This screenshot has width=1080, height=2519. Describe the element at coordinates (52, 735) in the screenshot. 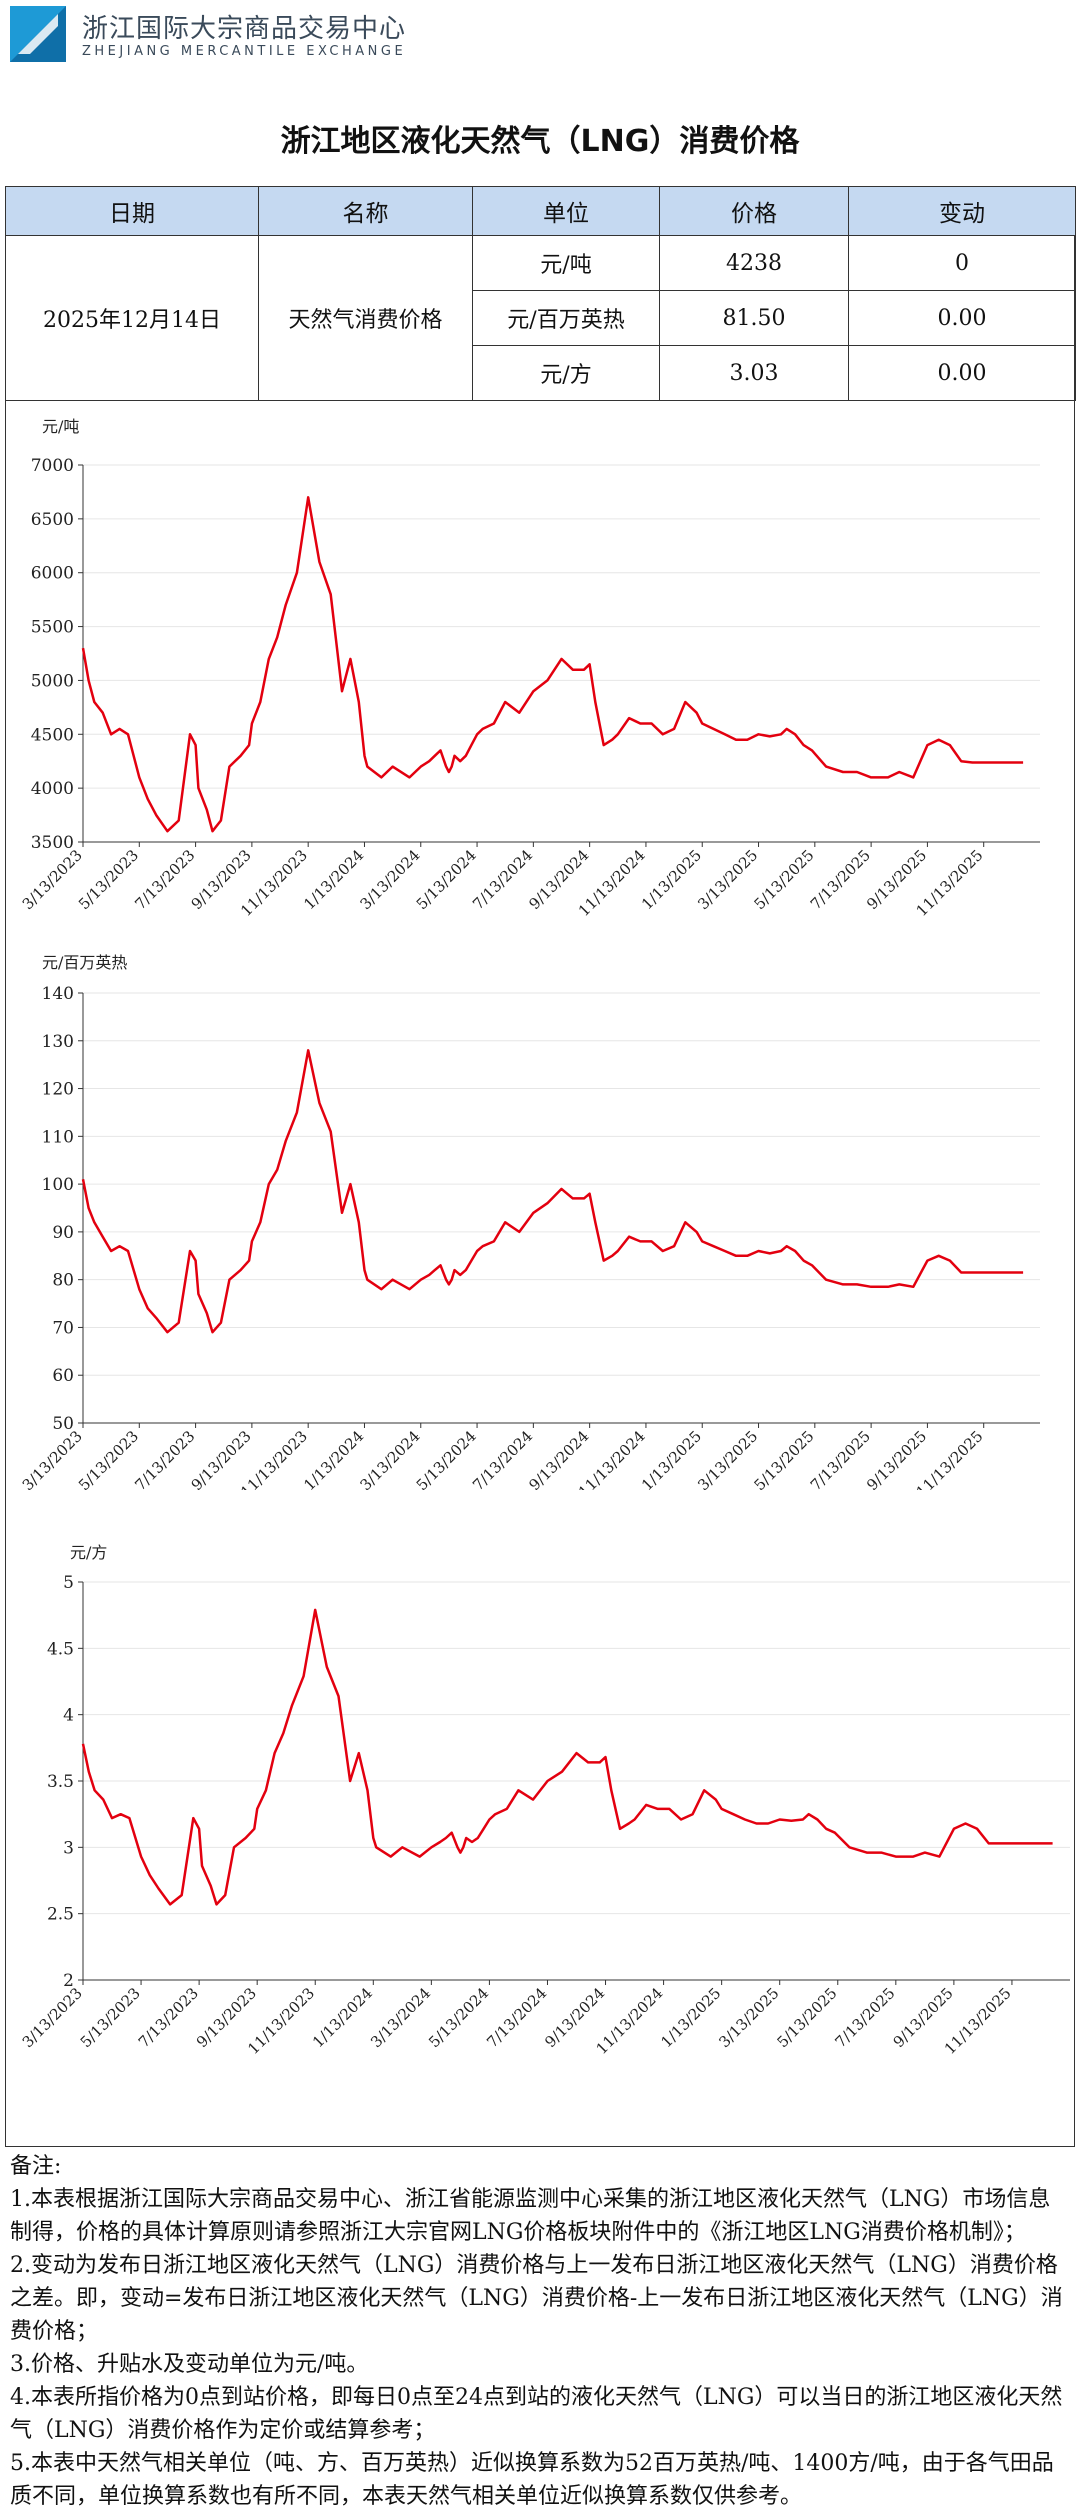

I see `y-tick-label: 4500` at that location.